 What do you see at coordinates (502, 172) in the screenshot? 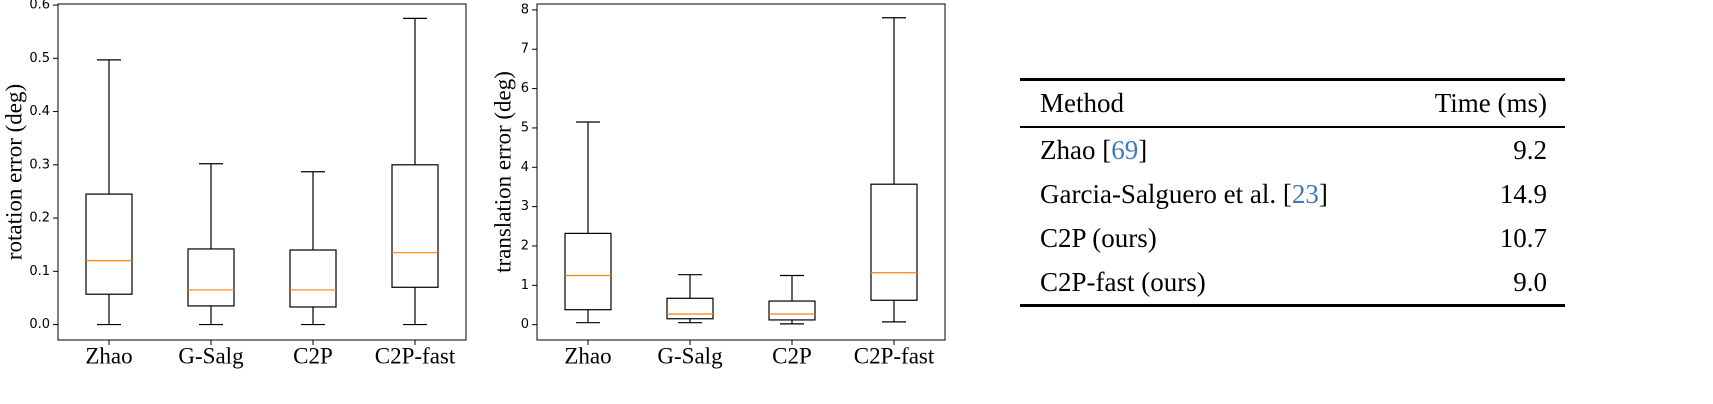
I see `y-axis-label: translation error (deg)` at bounding box center [502, 172].